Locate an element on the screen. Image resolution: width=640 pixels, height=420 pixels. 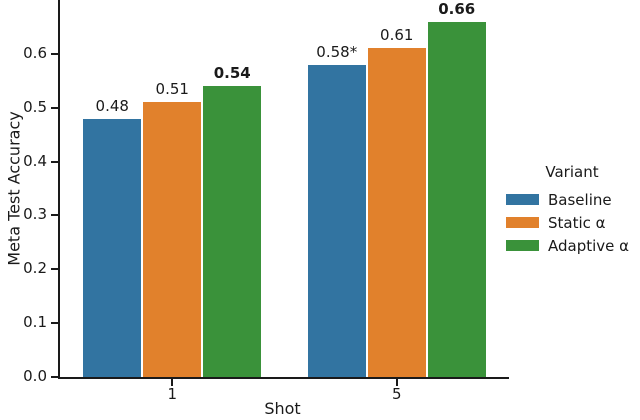
legend-entry-static: Static α is located at coordinates (572, 222).